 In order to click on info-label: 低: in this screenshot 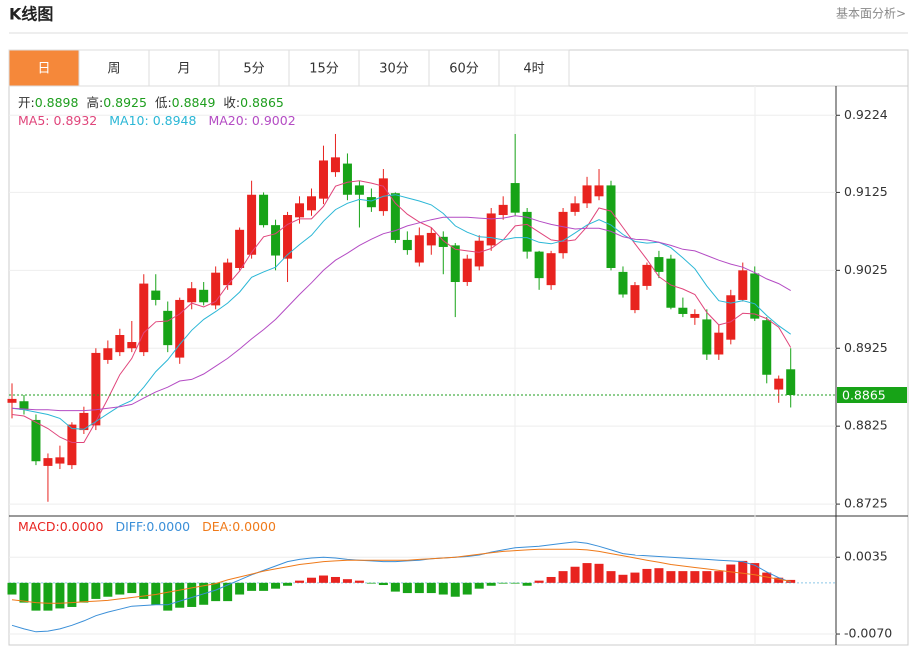, I will do `click(163, 102)`.